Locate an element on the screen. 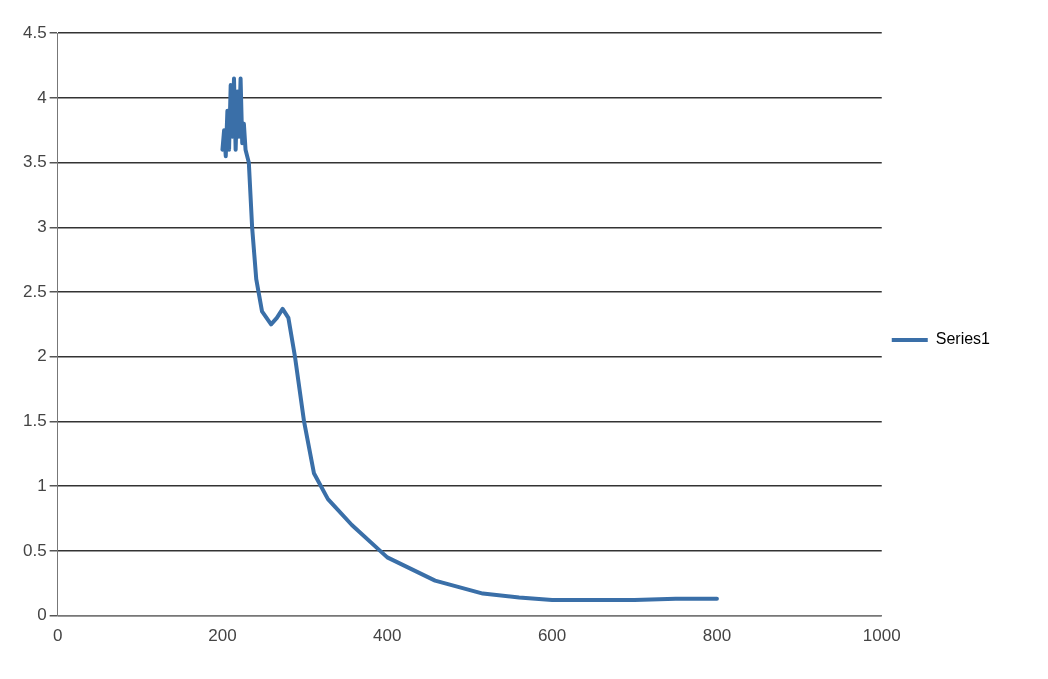  y-tick-label: 2.5 is located at coordinates (34, 291).